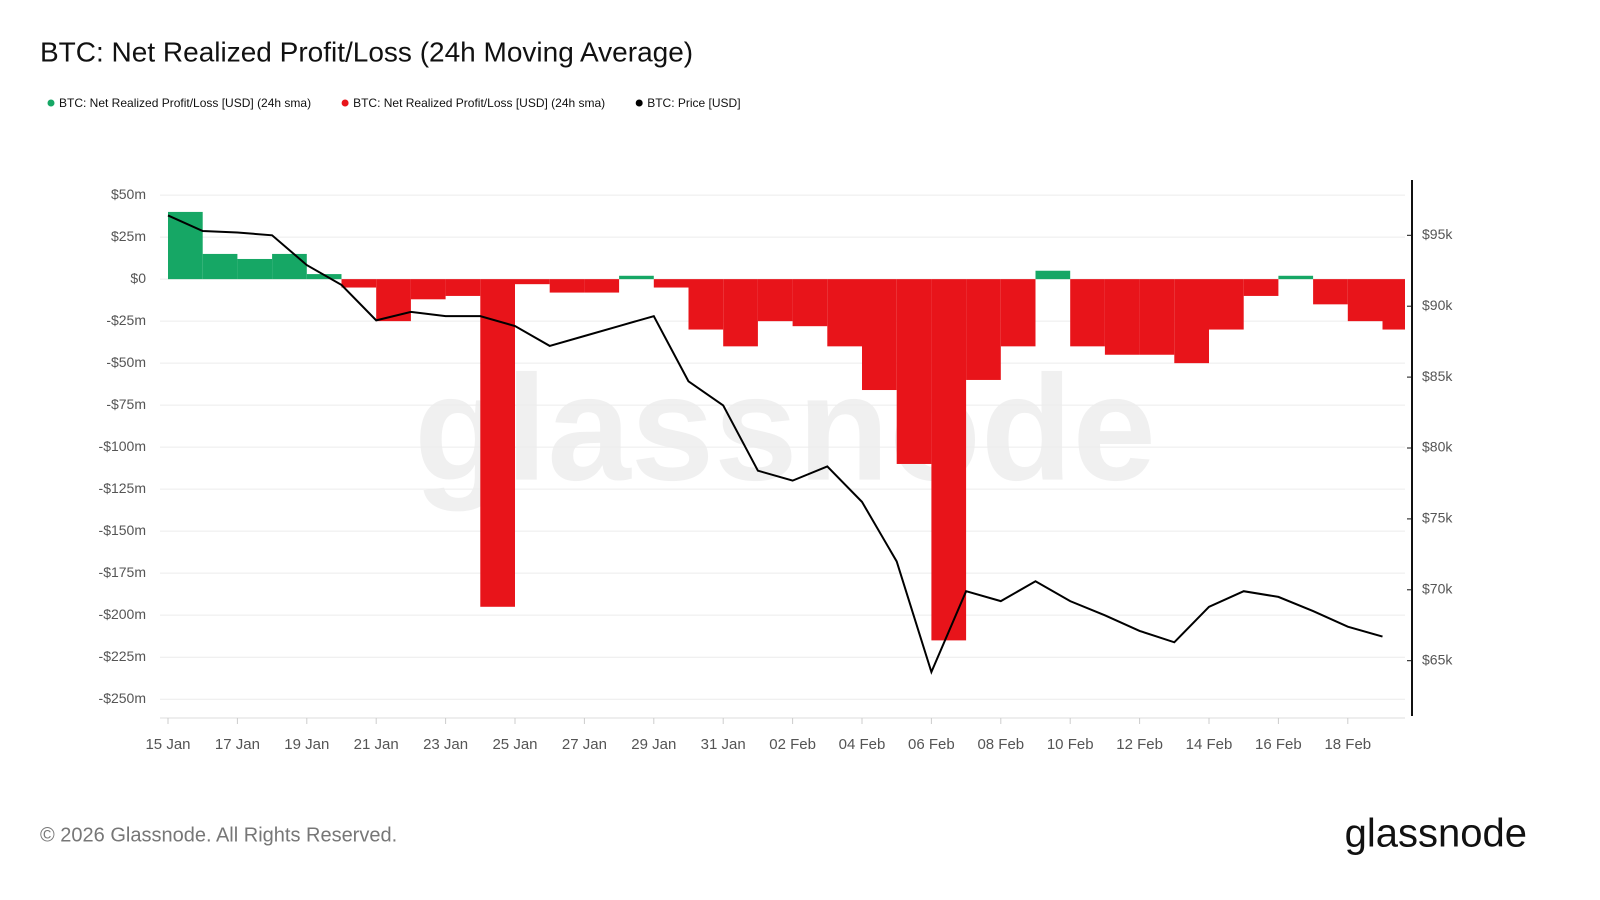 This screenshot has height=900, width=1600. I want to click on x-tick-label: 10 Feb, so click(1070, 744).